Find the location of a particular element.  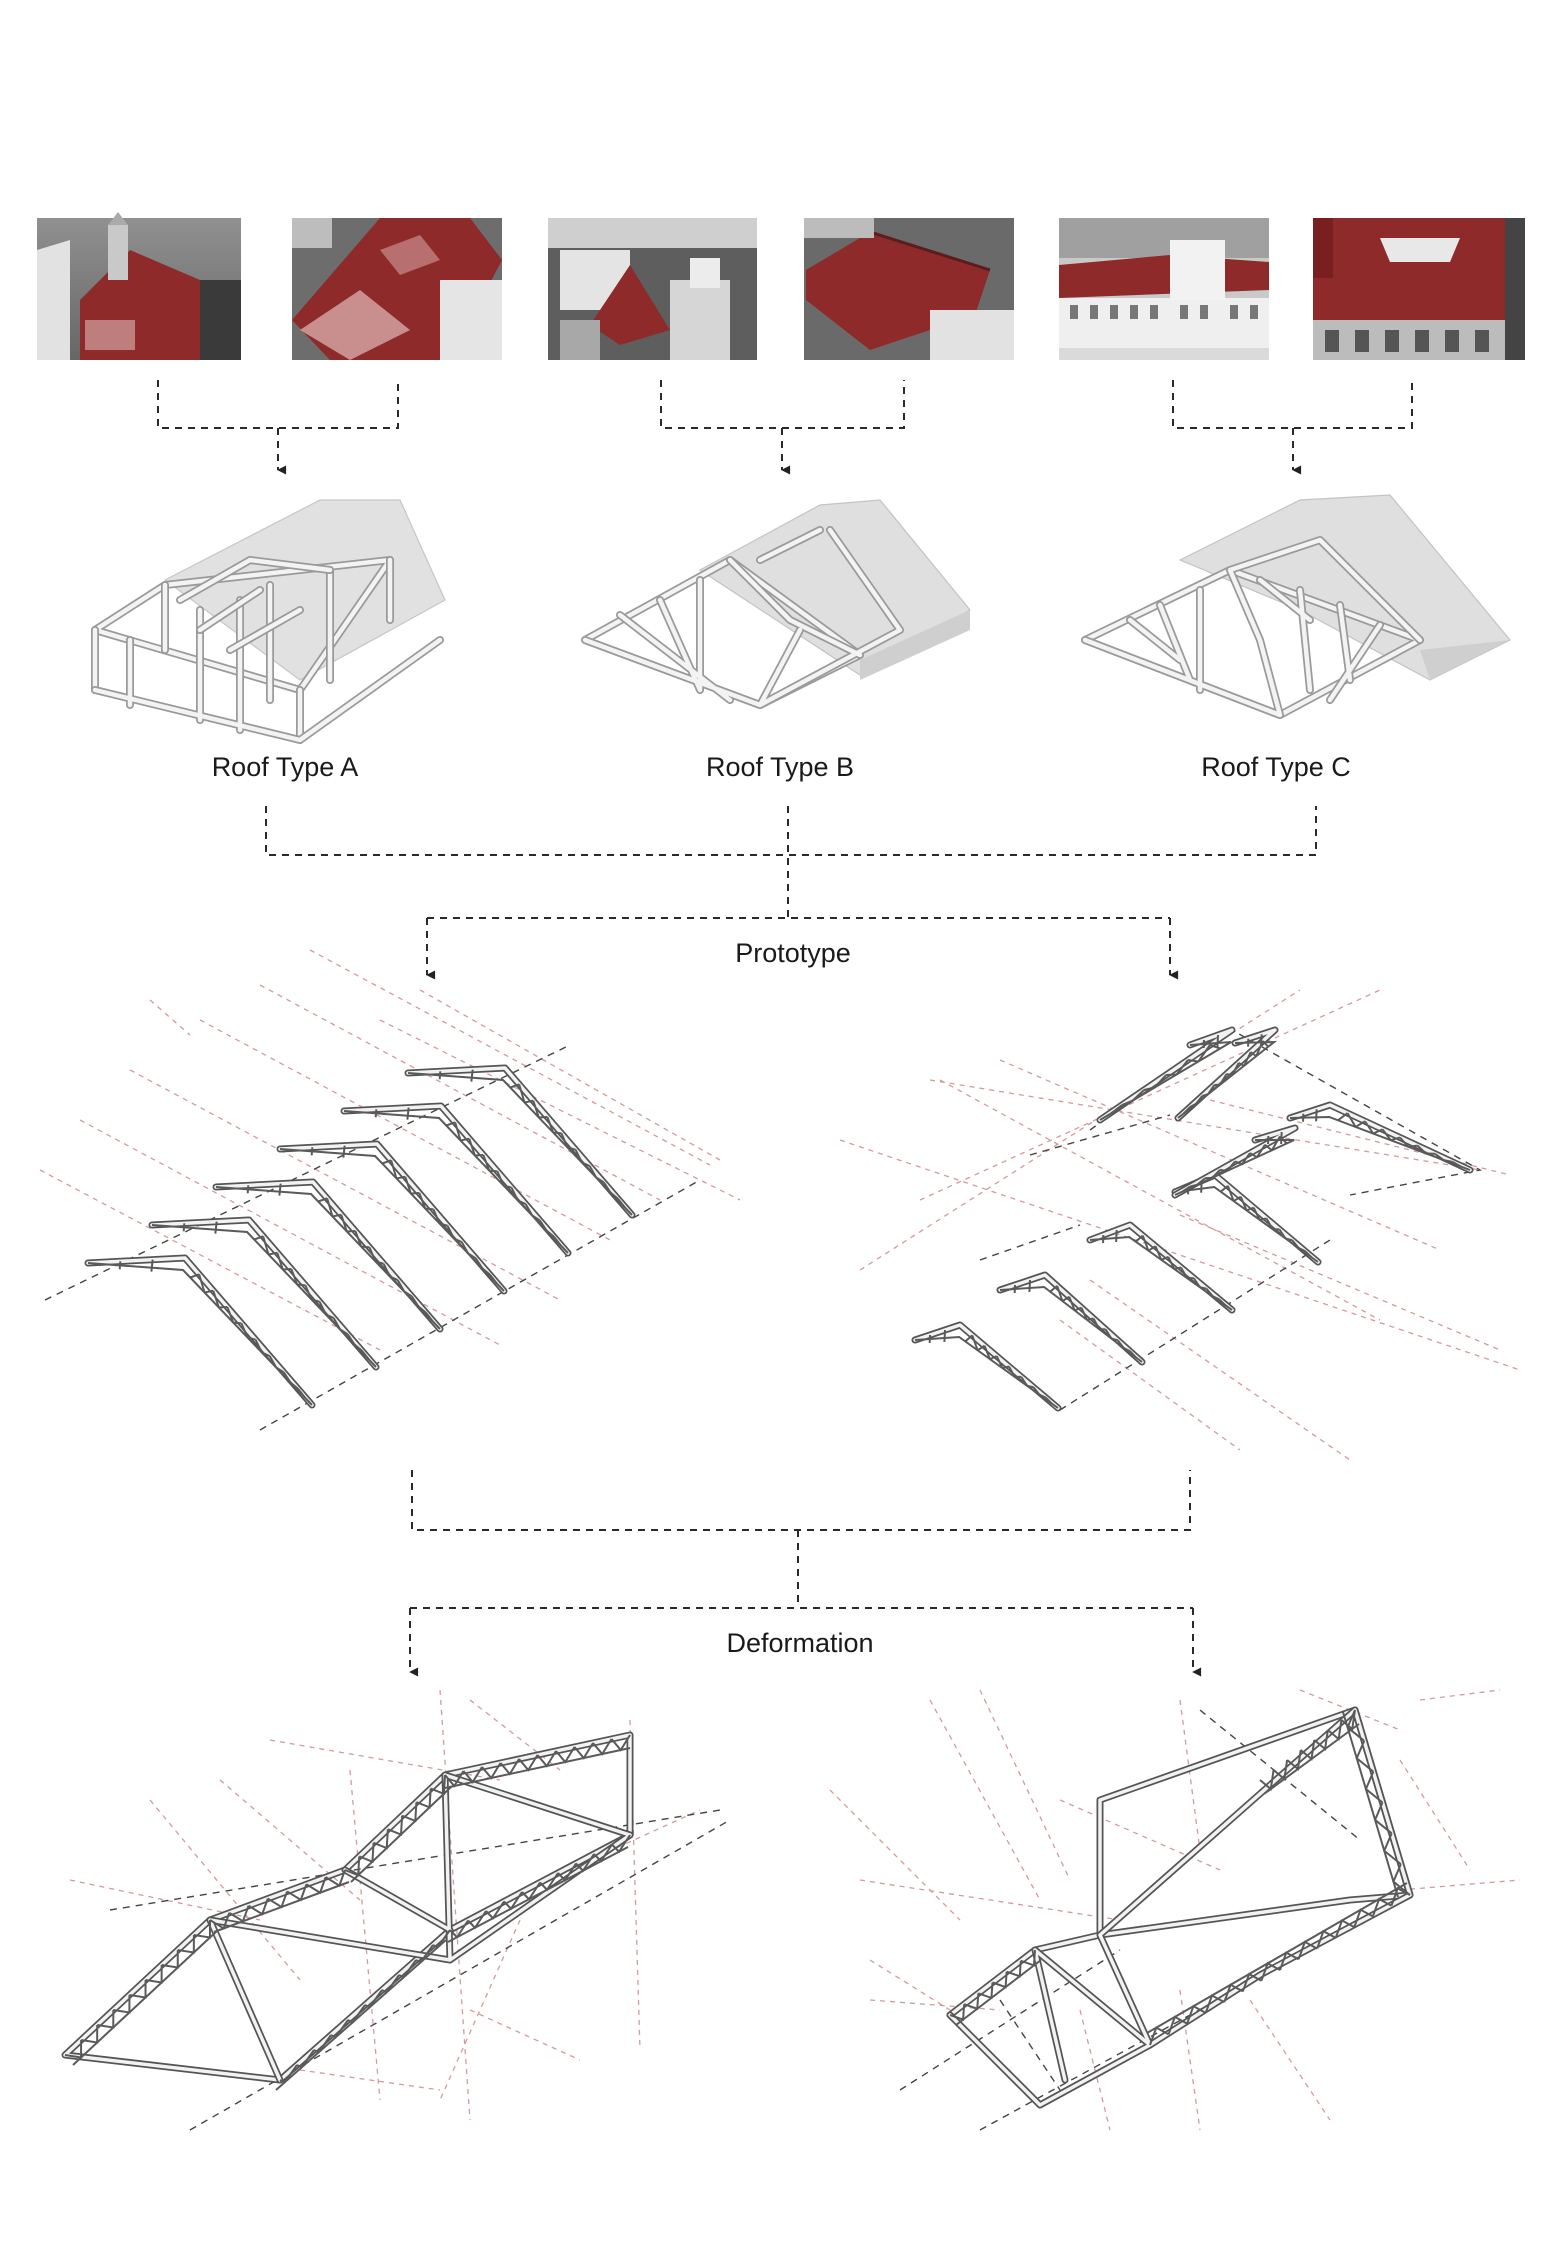

roof-connectors is located at coordinates (791, 893).